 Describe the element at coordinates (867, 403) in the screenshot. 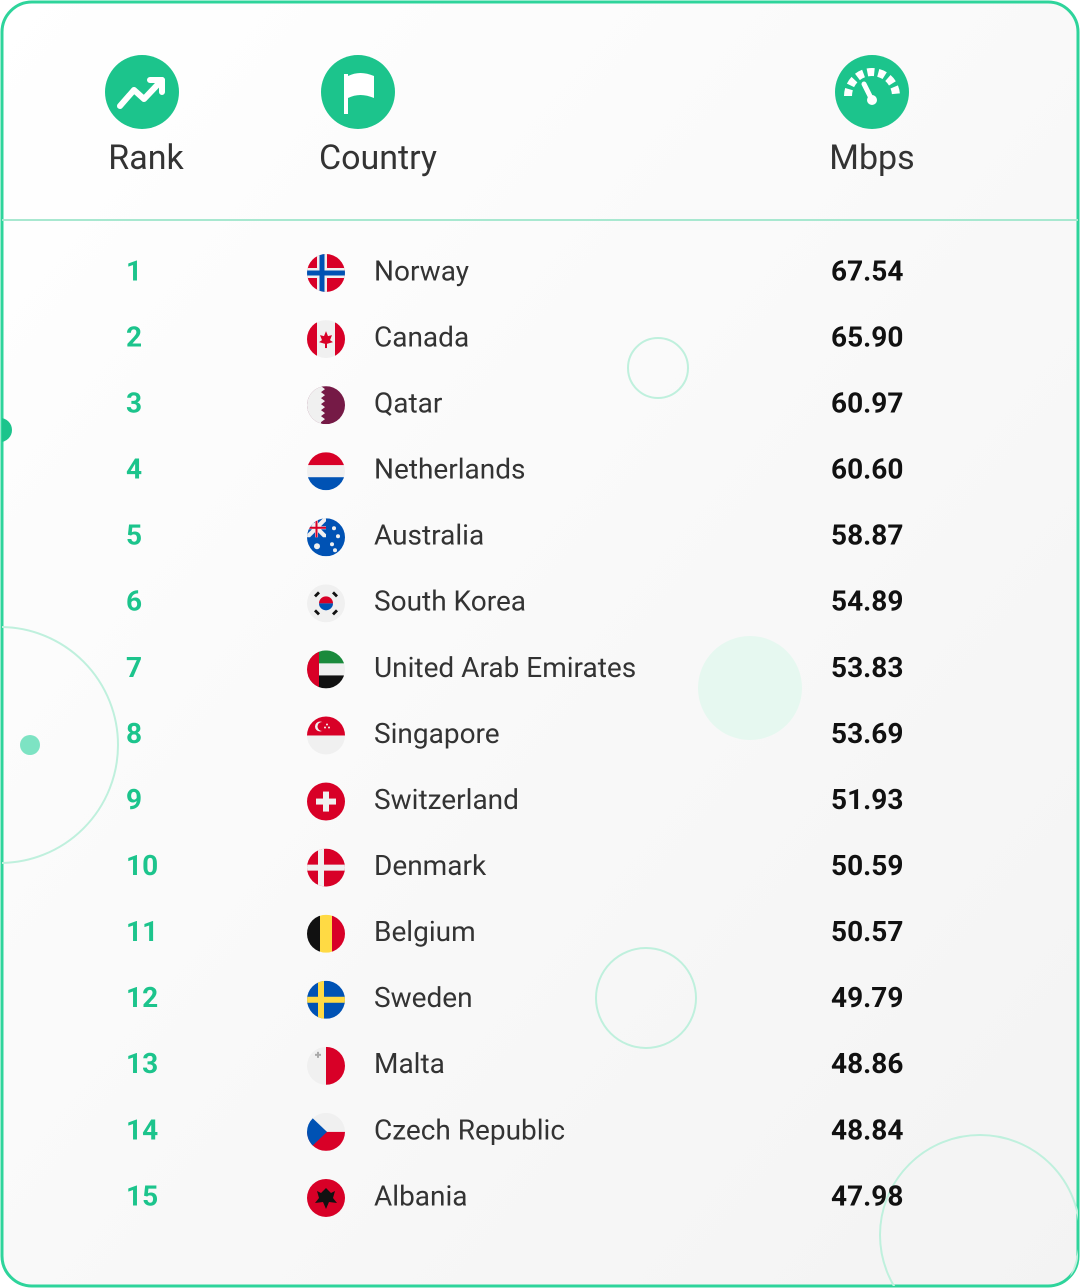

I see `speed-mbps: 60.97` at that location.